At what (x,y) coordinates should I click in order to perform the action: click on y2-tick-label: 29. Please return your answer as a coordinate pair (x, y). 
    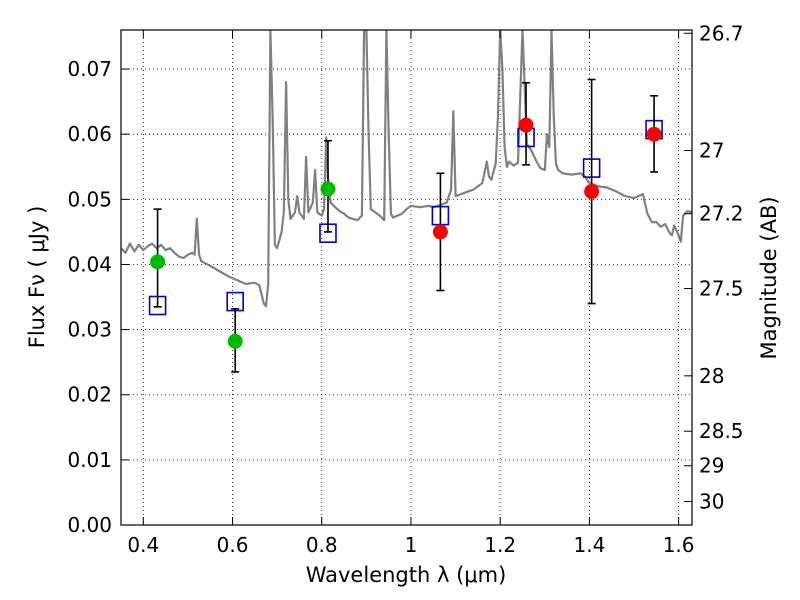
    Looking at the image, I should click on (711, 466).